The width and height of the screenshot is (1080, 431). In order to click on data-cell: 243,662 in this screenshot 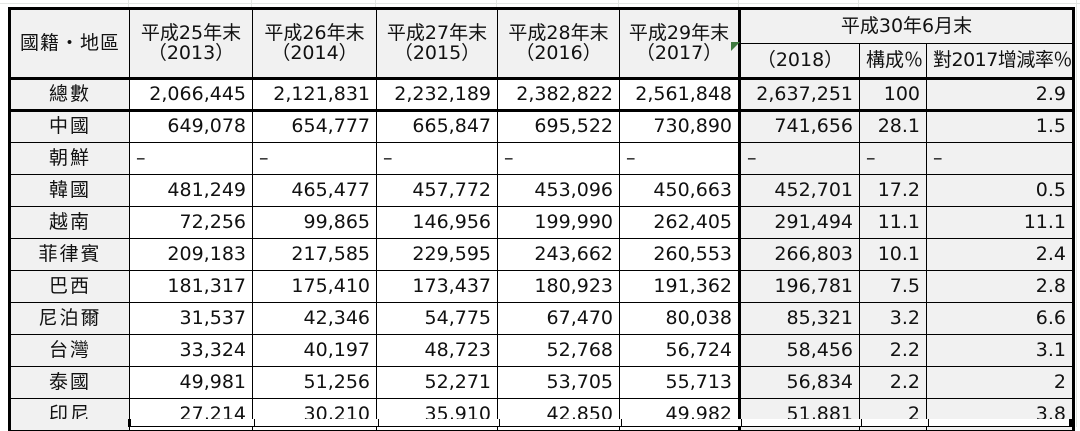, I will do `click(558, 254)`.